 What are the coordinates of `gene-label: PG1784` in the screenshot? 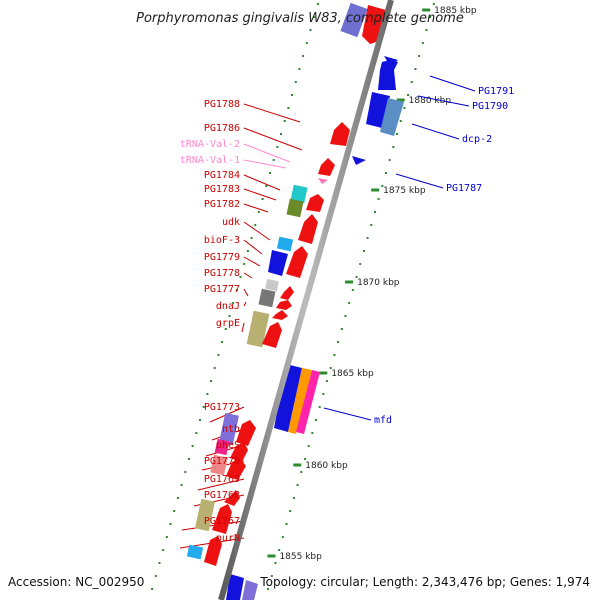 It's located at (222, 175).